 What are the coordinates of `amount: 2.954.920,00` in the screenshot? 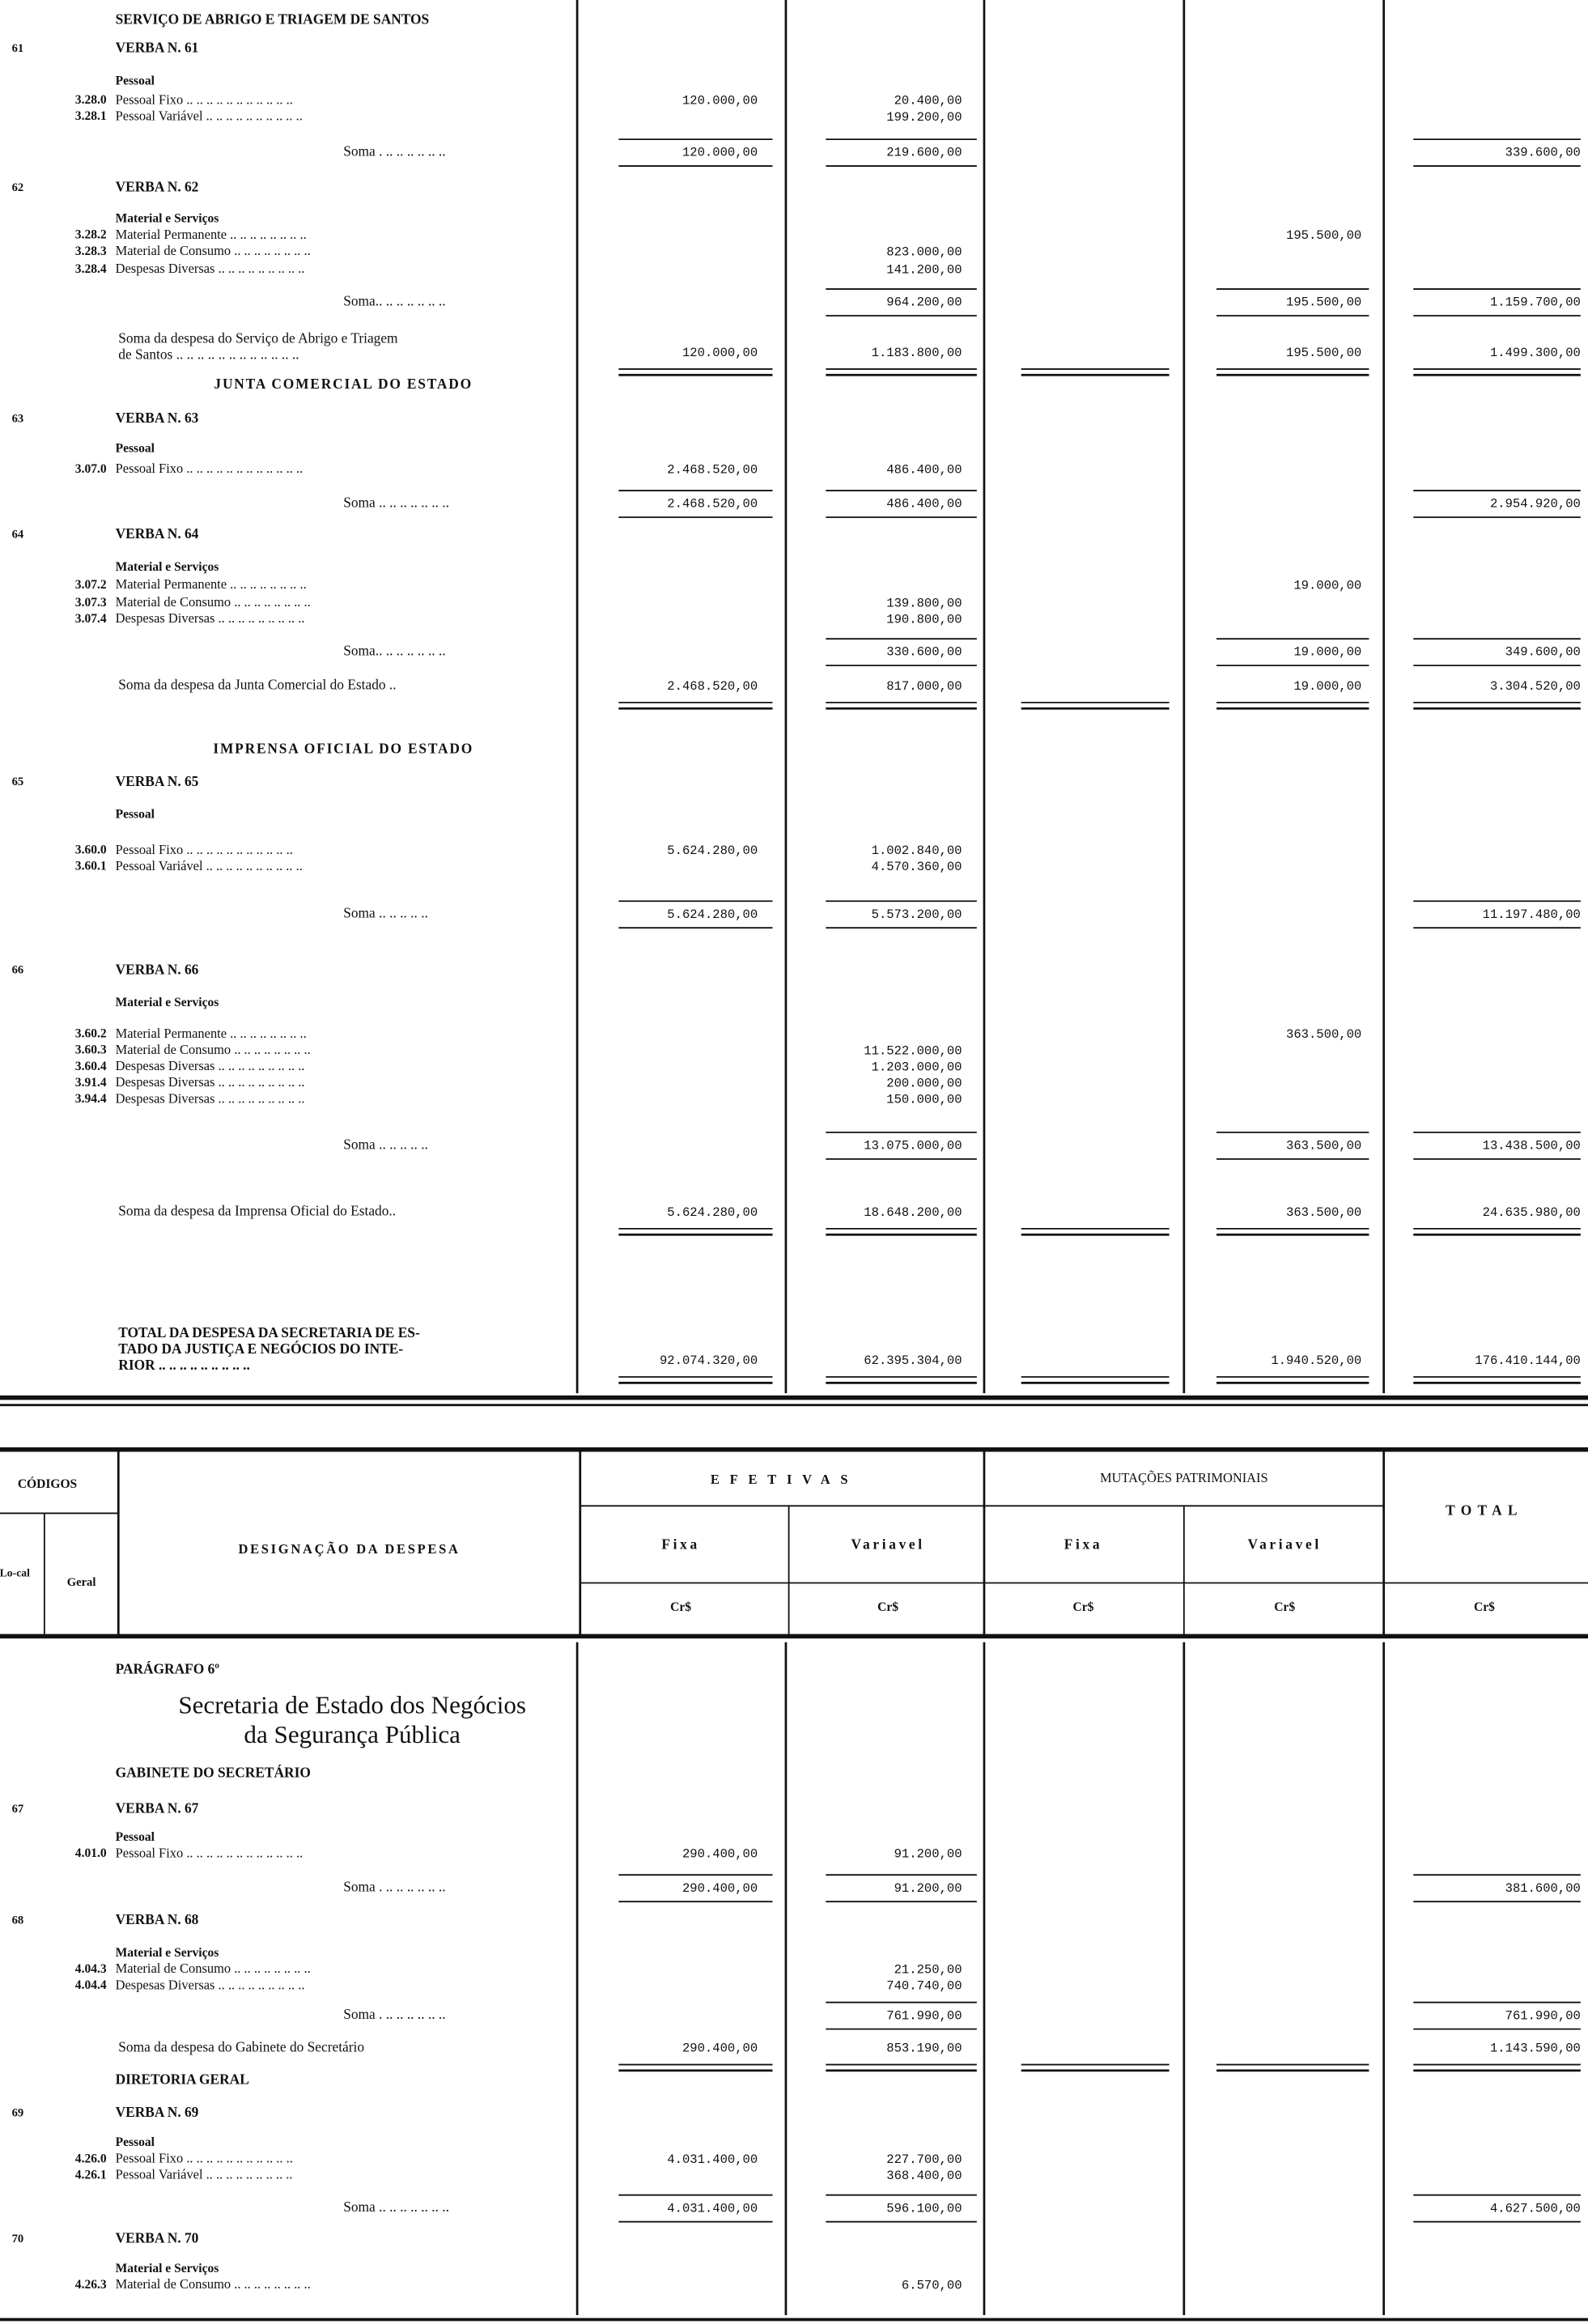 It's located at (1535, 504).